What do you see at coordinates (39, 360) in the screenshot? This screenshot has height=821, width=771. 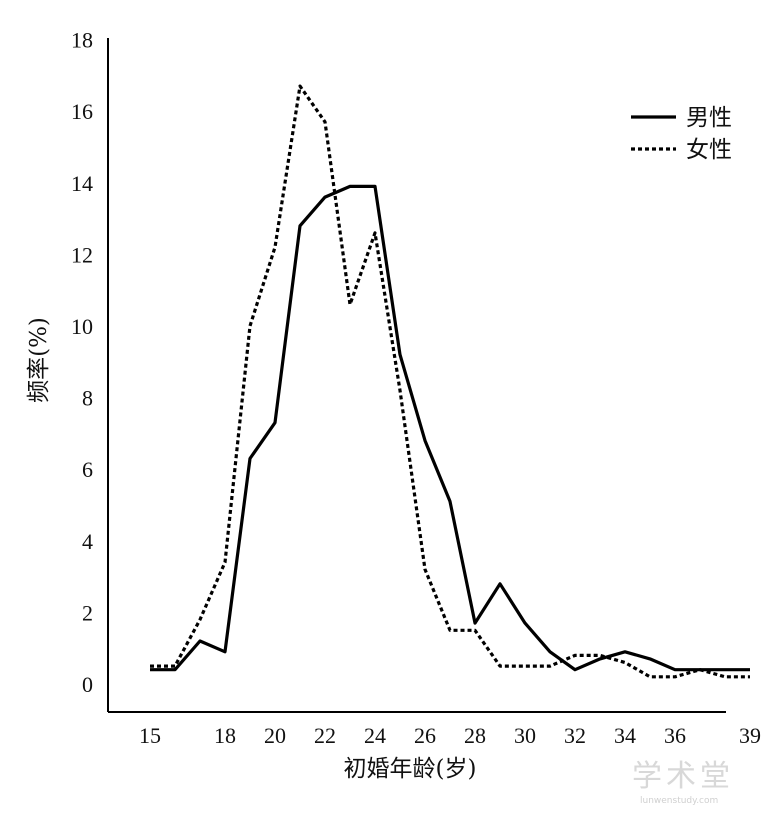 I see `y-axis-title: 频率(%)` at bounding box center [39, 360].